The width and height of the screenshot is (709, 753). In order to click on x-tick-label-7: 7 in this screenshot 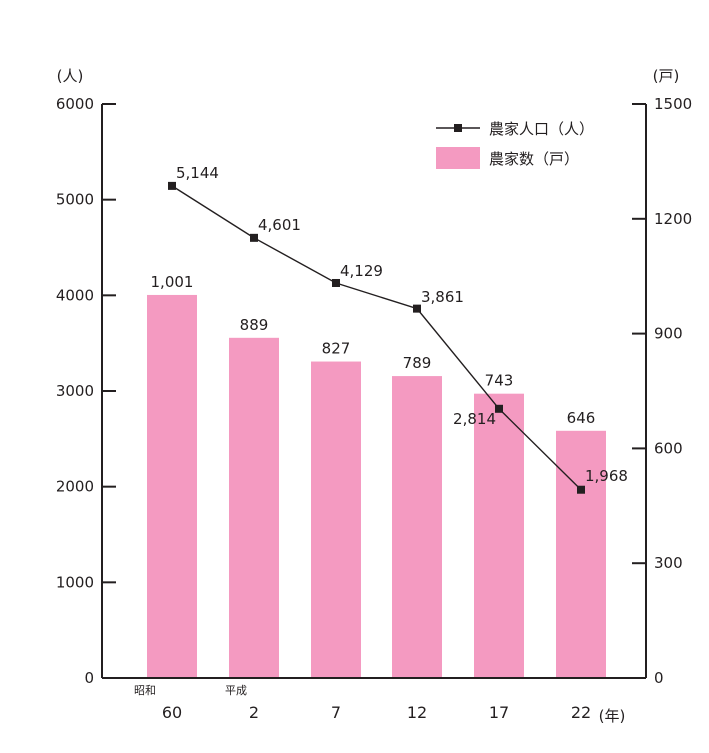, I will do `click(336, 712)`.